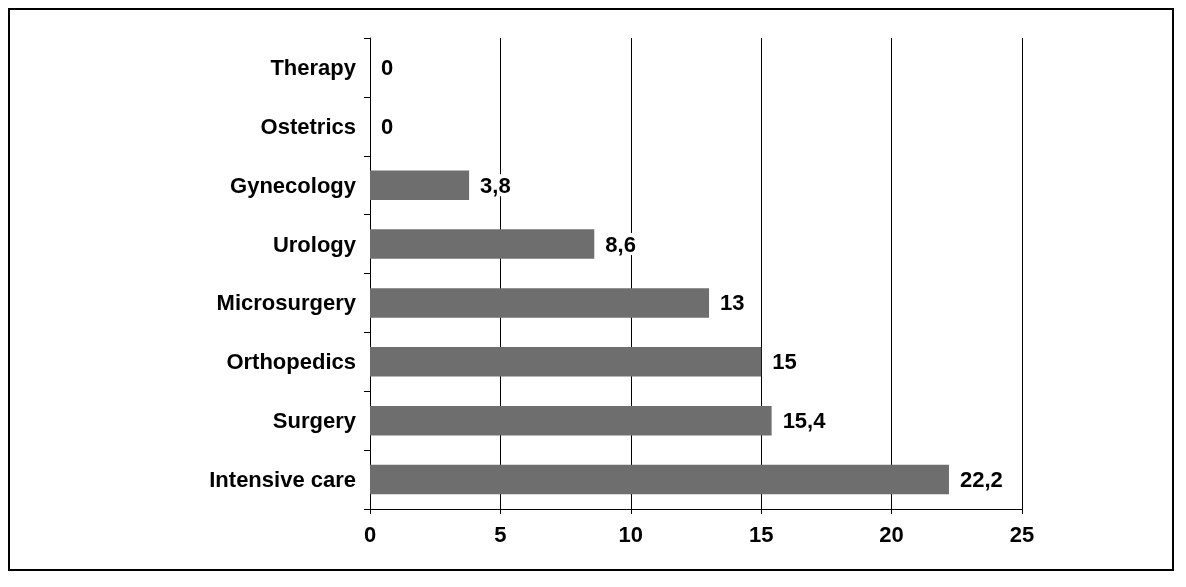 Image resolution: width=1186 pixels, height=587 pixels. I want to click on y-tick-label: Ostetrics, so click(308, 126).